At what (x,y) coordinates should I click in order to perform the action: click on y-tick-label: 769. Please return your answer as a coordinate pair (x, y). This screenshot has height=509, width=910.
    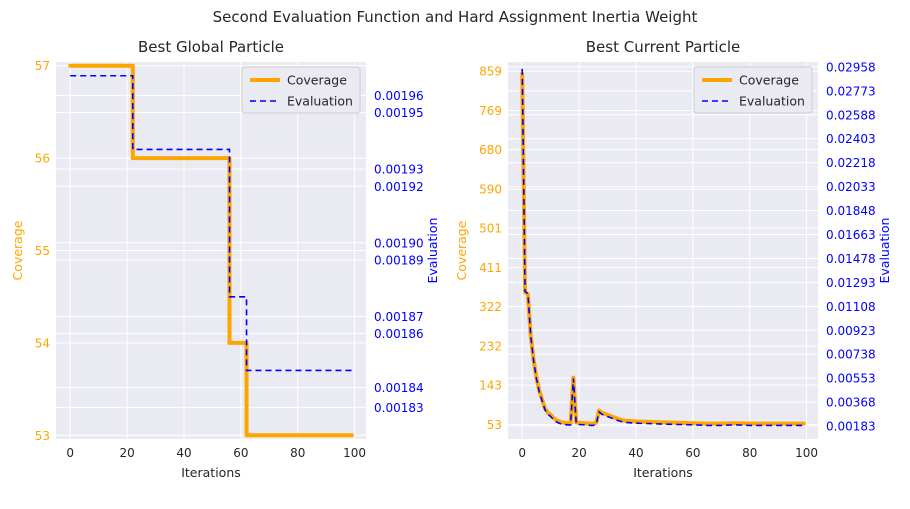
    Looking at the image, I should click on (490, 111).